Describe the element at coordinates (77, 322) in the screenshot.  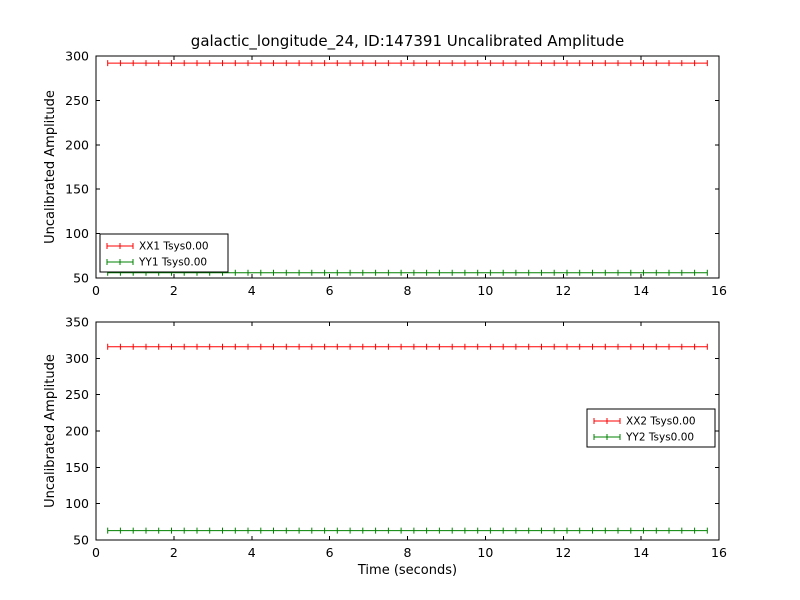
I see `y-tick-label: 350` at that location.